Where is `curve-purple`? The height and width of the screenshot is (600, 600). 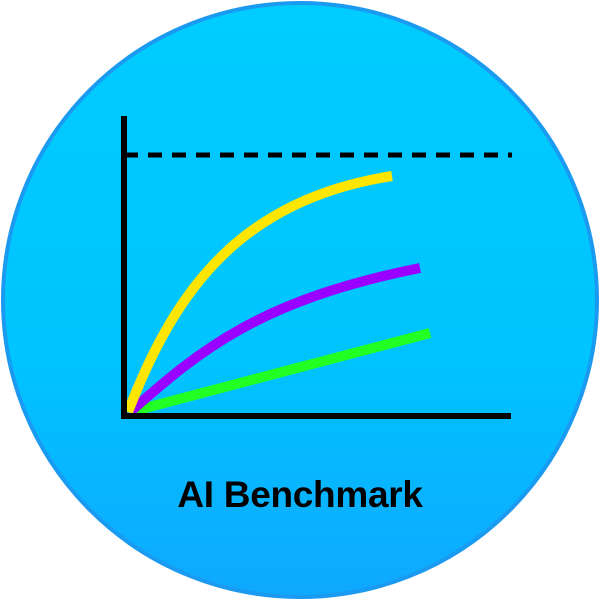
curve-purple is located at coordinates (273, 339).